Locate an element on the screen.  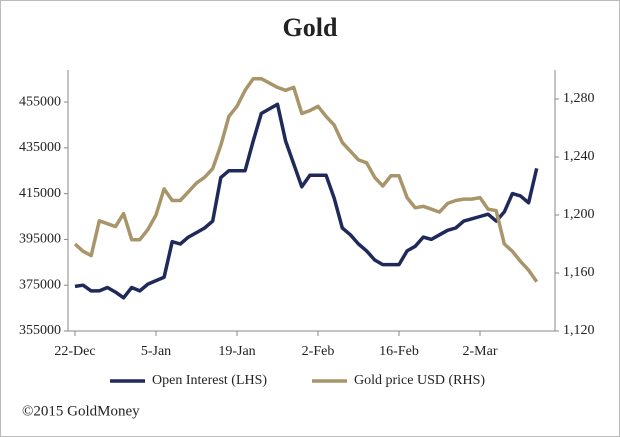
y-tick-label: 395000 is located at coordinates (40, 239).